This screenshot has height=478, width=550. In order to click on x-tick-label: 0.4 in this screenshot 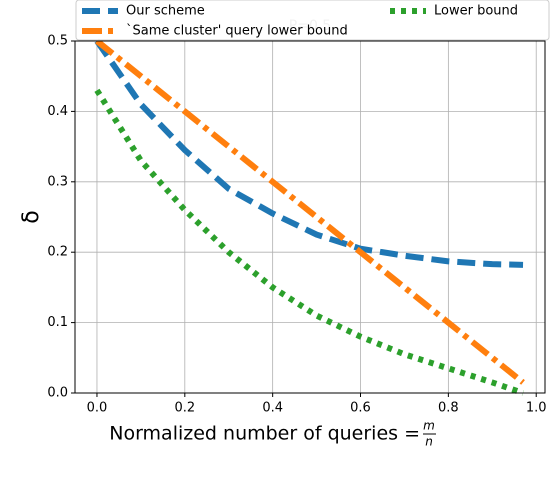, I will do `click(272, 408)`.